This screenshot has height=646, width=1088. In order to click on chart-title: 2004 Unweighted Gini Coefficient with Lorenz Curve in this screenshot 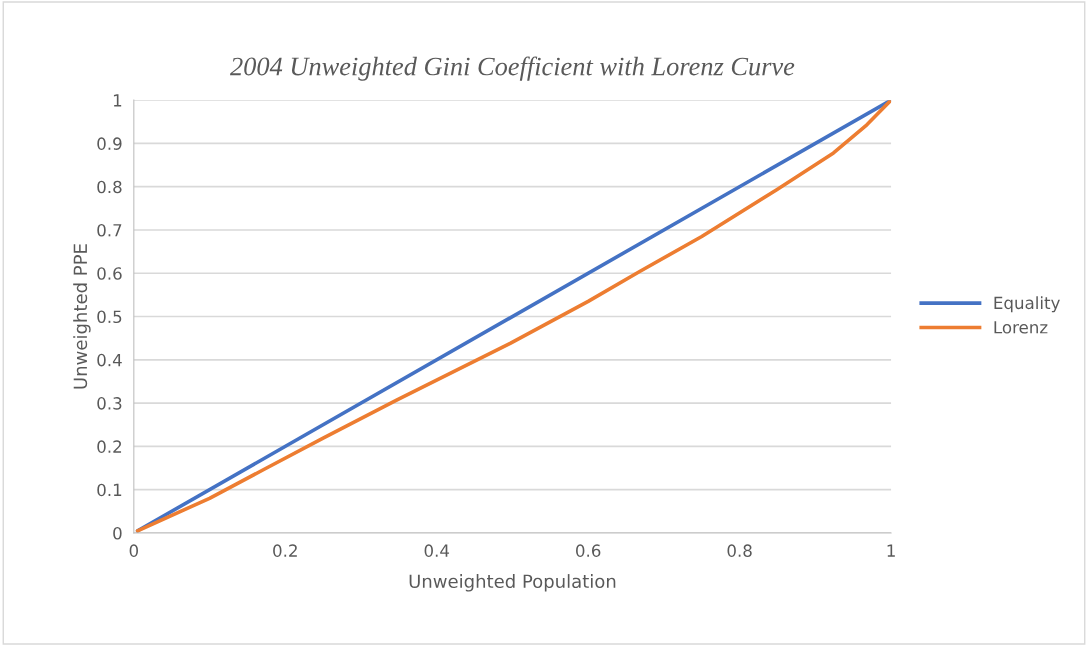, I will do `click(512, 68)`.